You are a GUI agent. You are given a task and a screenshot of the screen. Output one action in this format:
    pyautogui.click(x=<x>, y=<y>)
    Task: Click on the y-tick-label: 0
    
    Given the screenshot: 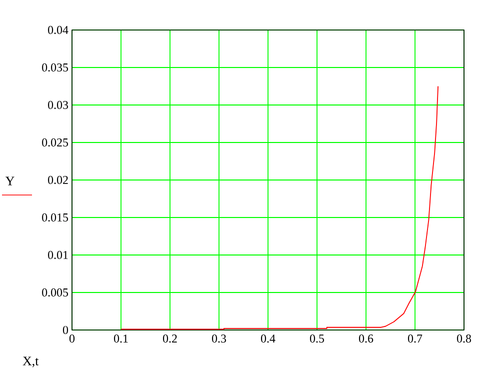 What is the action you would take?
    pyautogui.click(x=65, y=330)
    